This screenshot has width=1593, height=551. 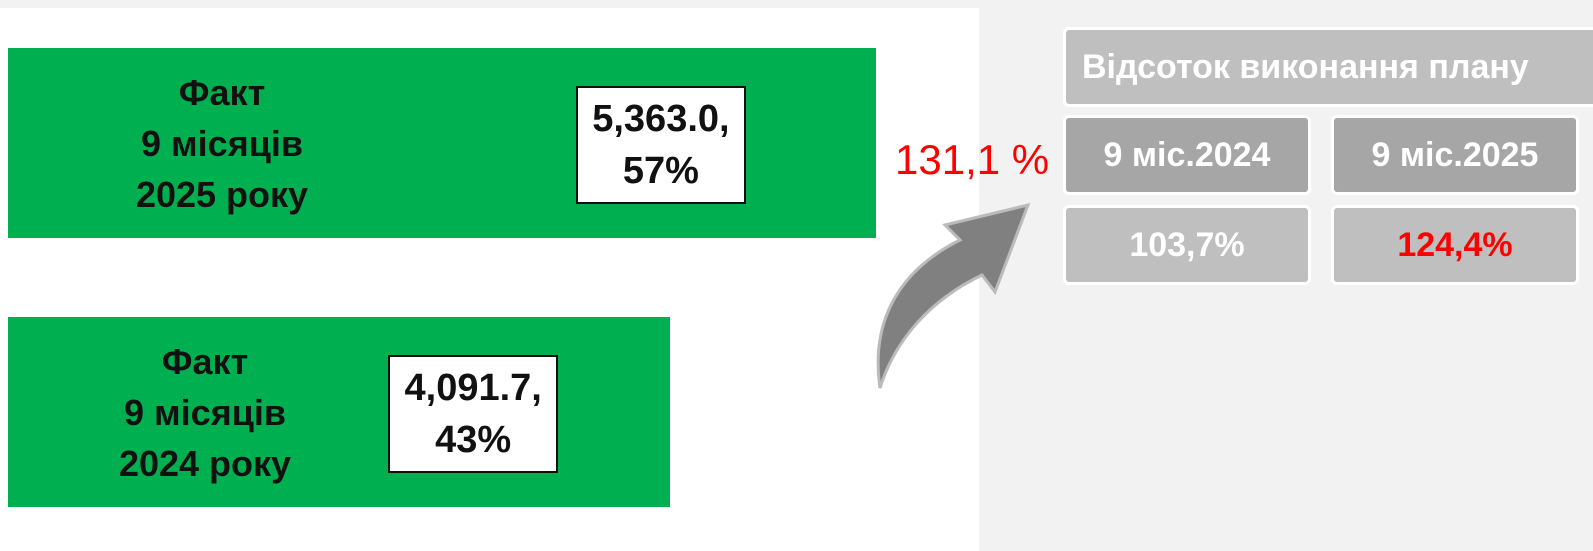 I want to click on table-cell: 103,7%, so click(x=1187, y=245).